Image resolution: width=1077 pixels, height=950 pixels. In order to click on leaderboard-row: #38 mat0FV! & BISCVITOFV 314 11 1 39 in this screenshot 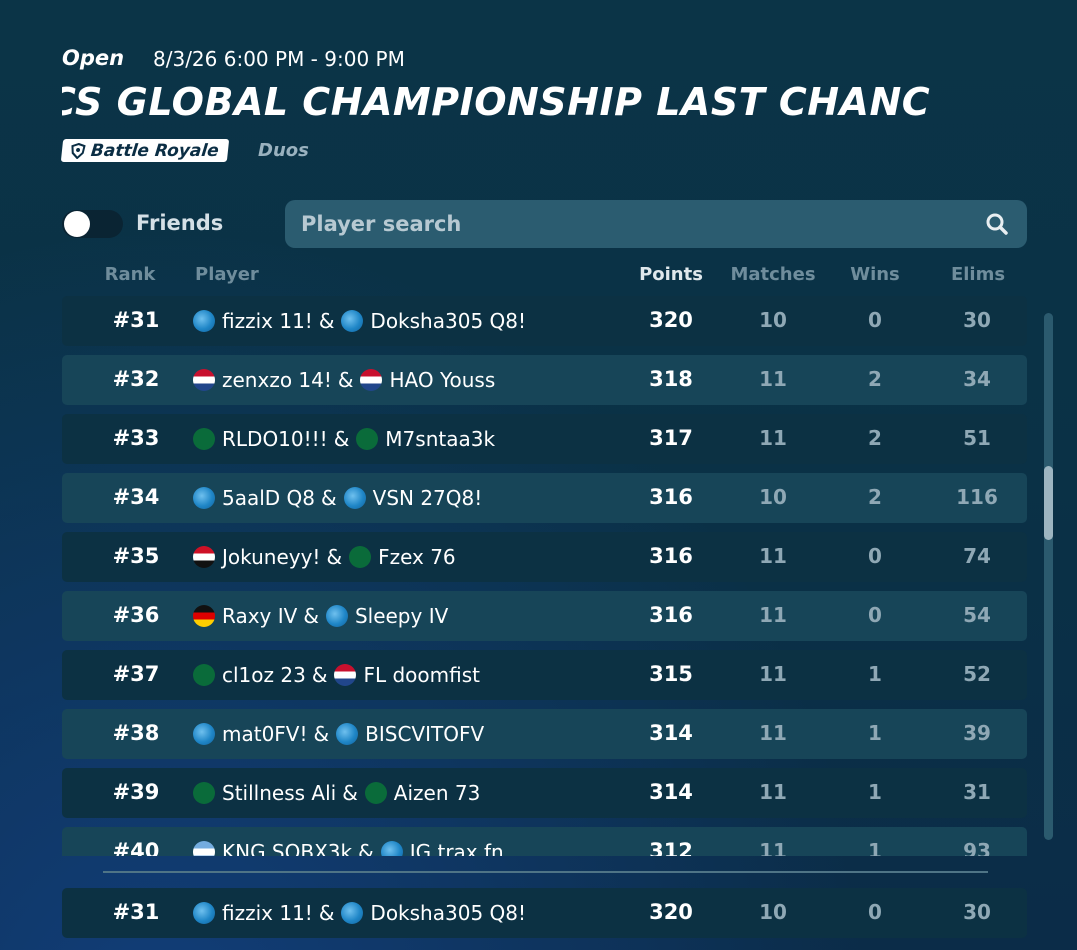, I will do `click(544, 734)`.